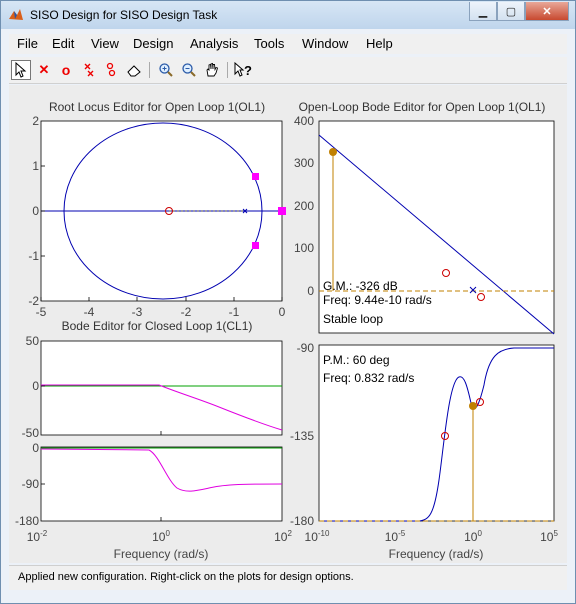 The image size is (576, 604). I want to click on cl-mag-magenta-curve, so click(162, 407).